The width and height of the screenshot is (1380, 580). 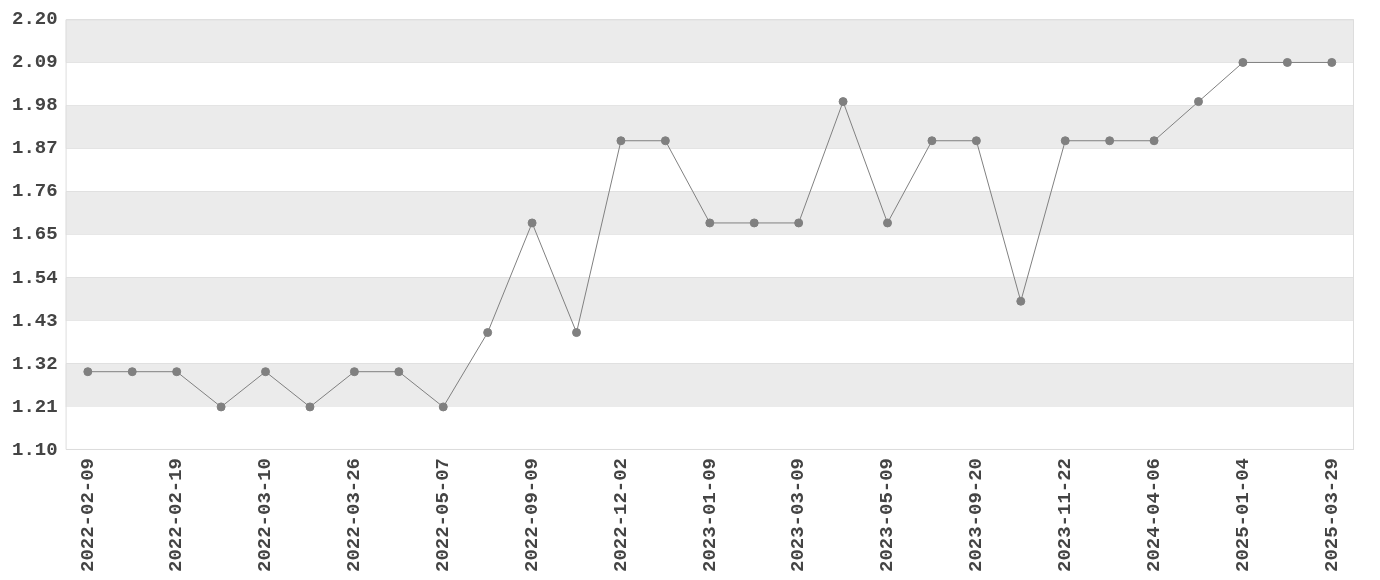 I want to click on x-tick-label: 2022-03-10, so click(x=265, y=515).